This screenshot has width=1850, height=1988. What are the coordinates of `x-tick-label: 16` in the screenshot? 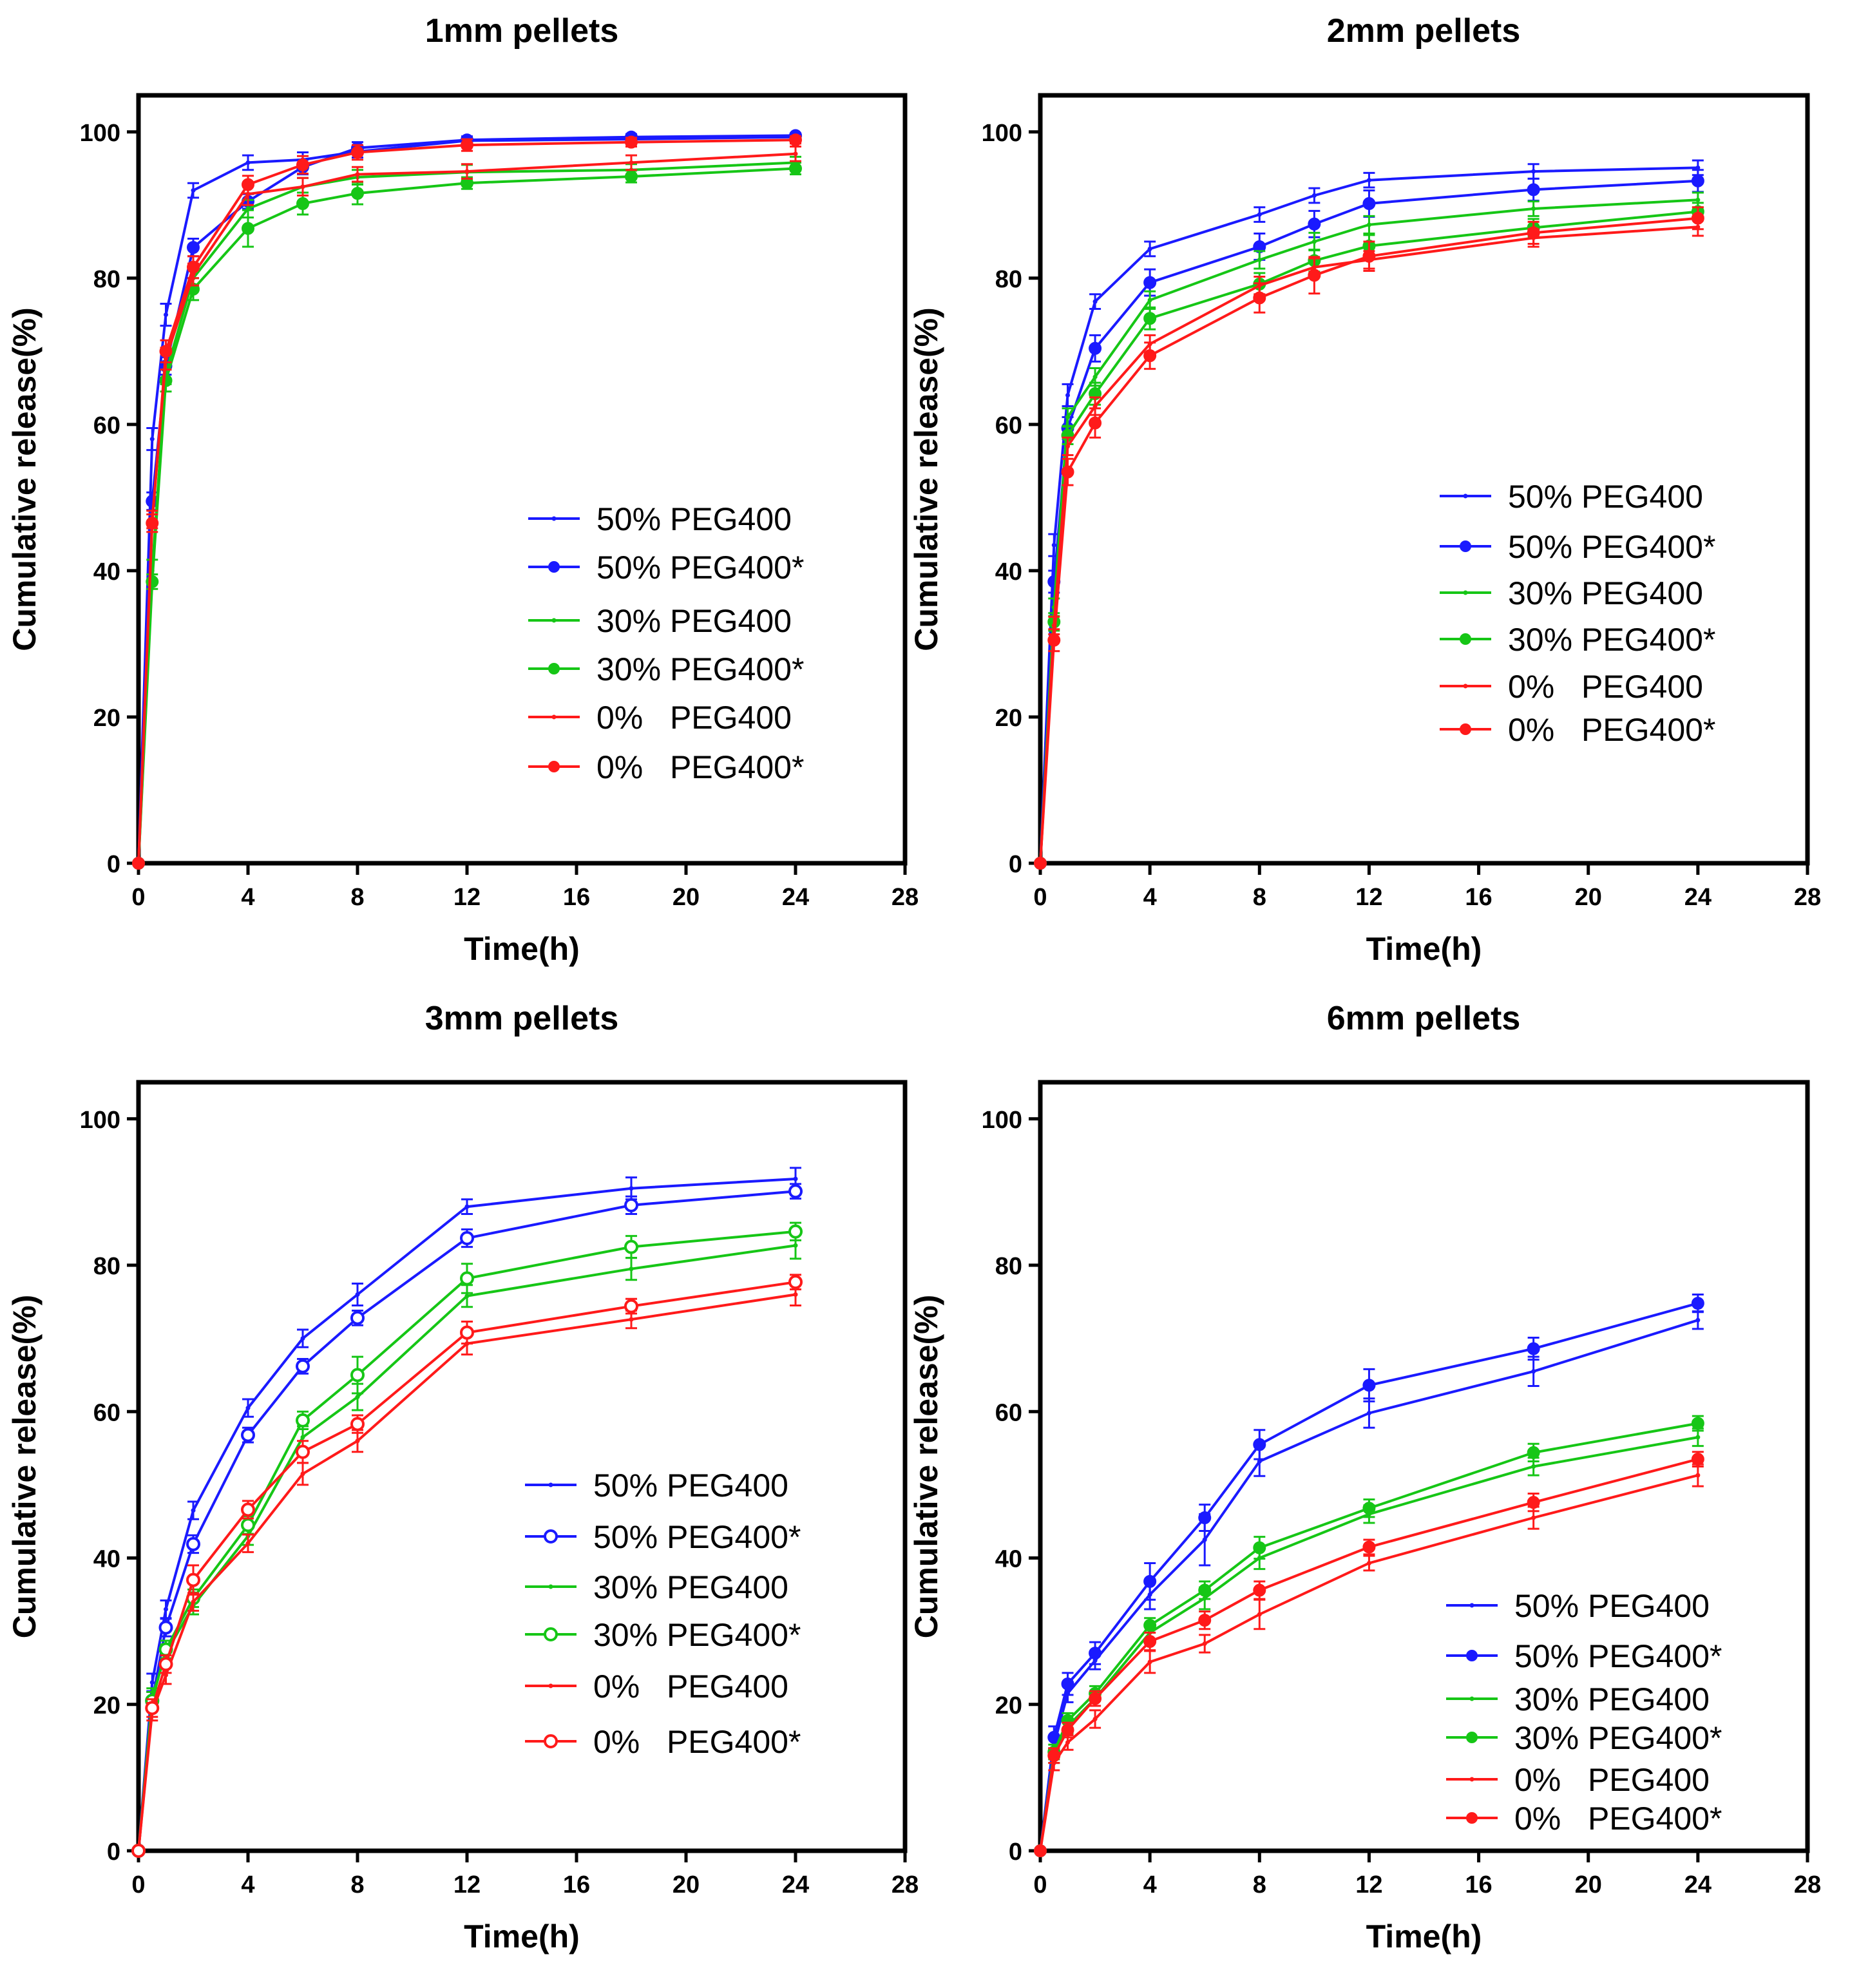 It's located at (1478, 1884).